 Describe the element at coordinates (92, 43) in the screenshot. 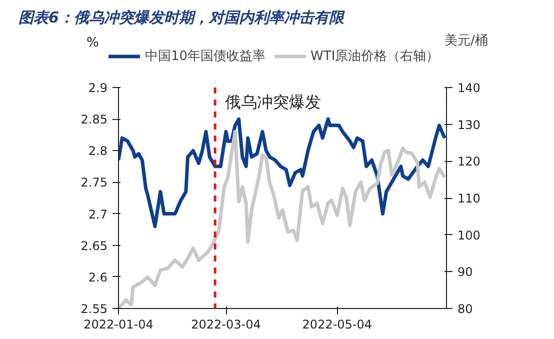

I see `y-axis-title: %` at that location.